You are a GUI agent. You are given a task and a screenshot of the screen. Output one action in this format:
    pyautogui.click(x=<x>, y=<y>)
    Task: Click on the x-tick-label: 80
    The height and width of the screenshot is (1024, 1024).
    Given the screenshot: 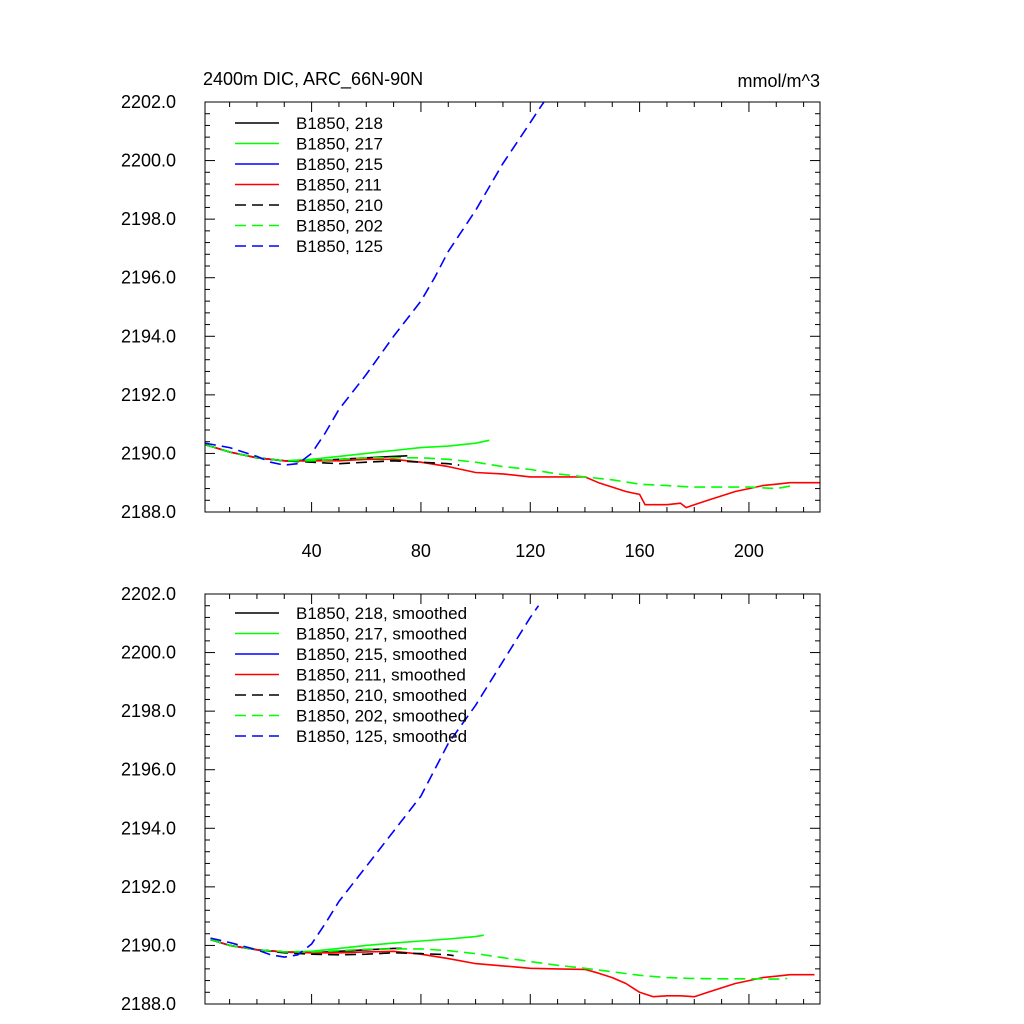 What is the action you would take?
    pyautogui.click(x=421, y=551)
    